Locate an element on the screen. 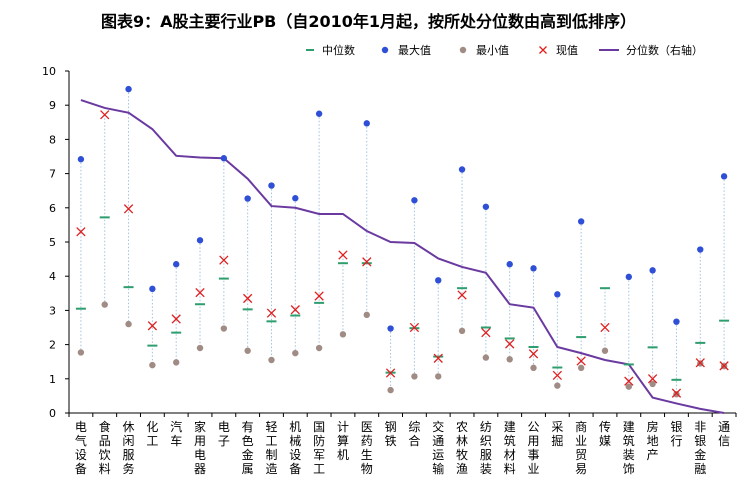 The width and height of the screenshot is (737, 484). x-tick-label: 公用事业 is located at coordinates (534, 448).